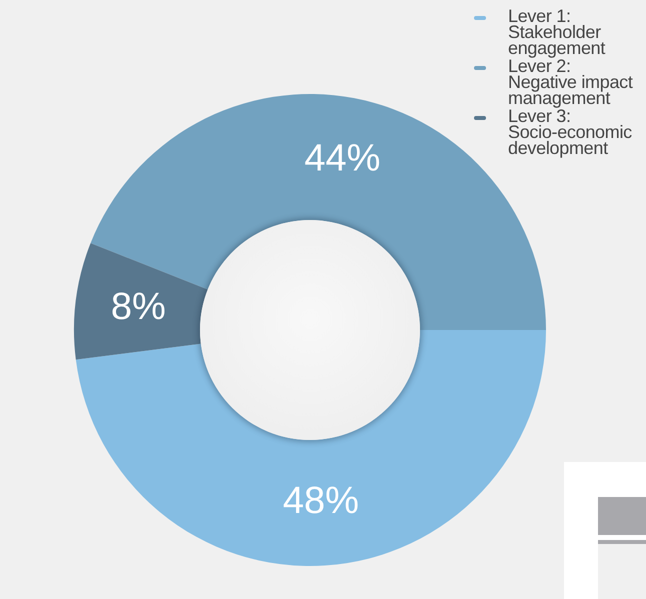  Describe the element at coordinates (342, 159) in the screenshot. I see `data-label: 44%` at that location.